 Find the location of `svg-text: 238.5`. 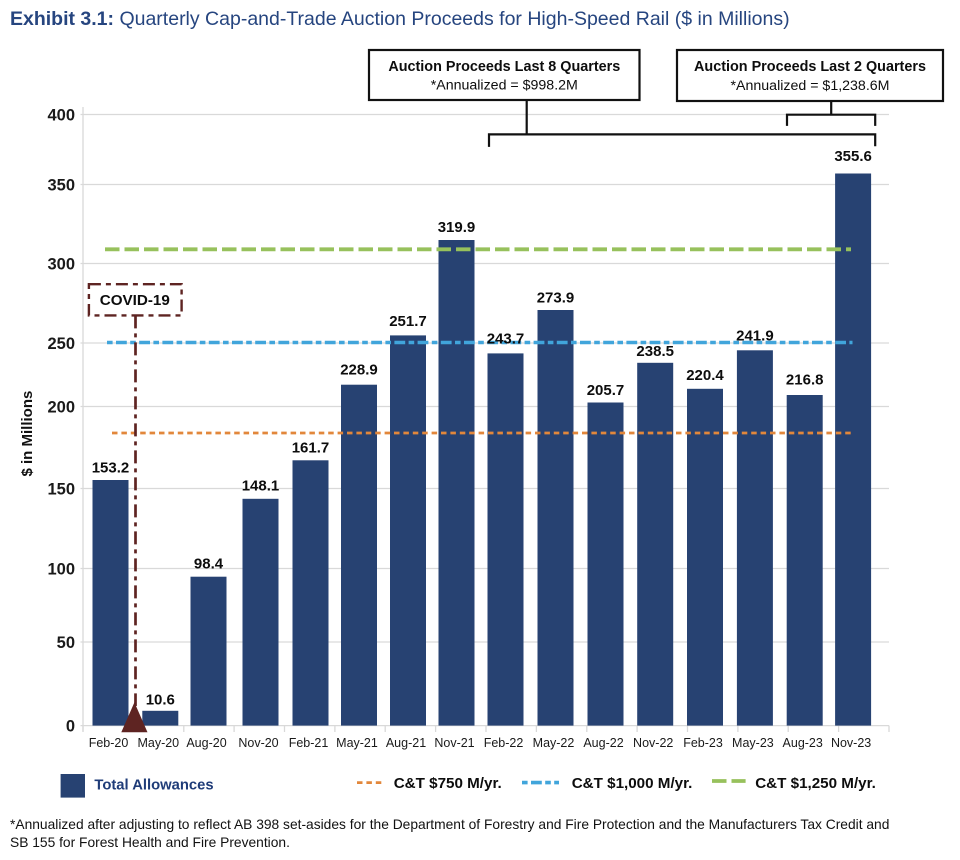

svg-text: 238.5 is located at coordinates (655, 351).